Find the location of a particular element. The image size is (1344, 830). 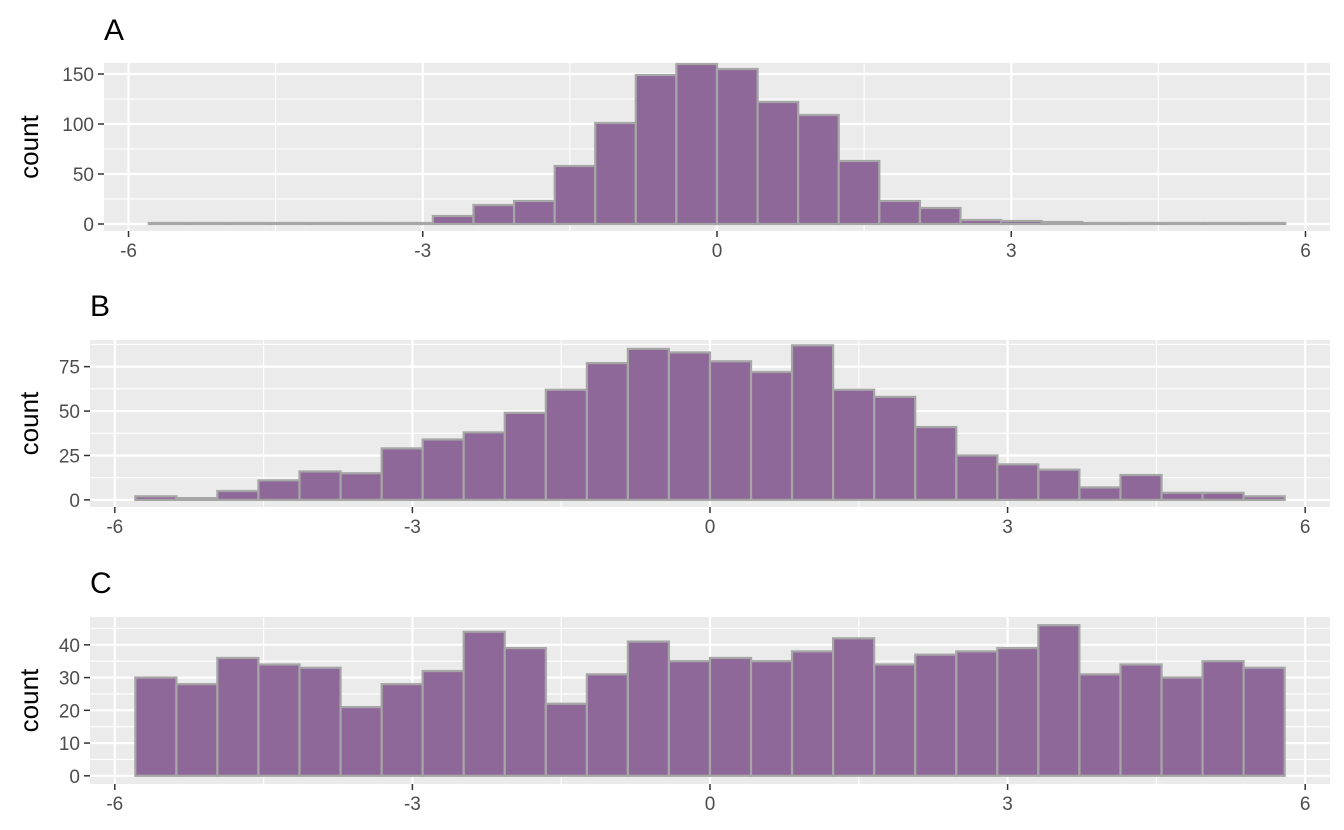

y-tick-label: 25 is located at coordinates (69, 456).